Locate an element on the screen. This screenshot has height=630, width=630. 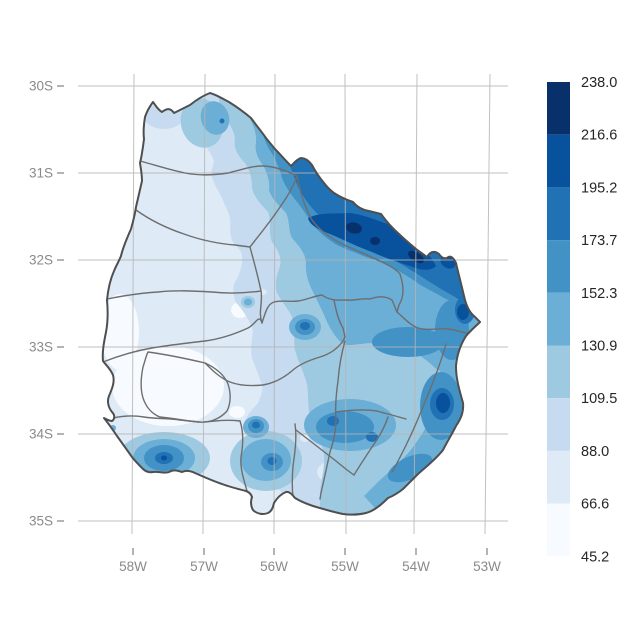
lon-label-57w: 57W is located at coordinates (204, 566).